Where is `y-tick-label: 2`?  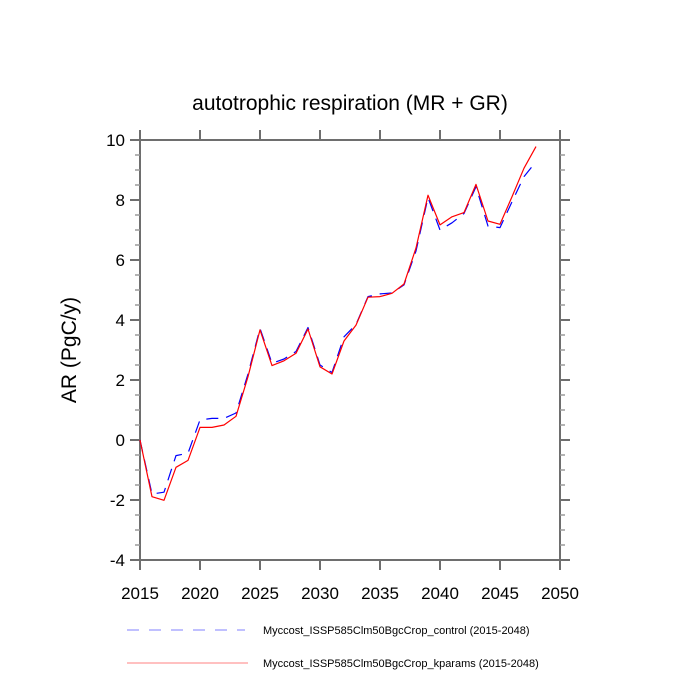
y-tick-label: 2 is located at coordinates (120, 380).